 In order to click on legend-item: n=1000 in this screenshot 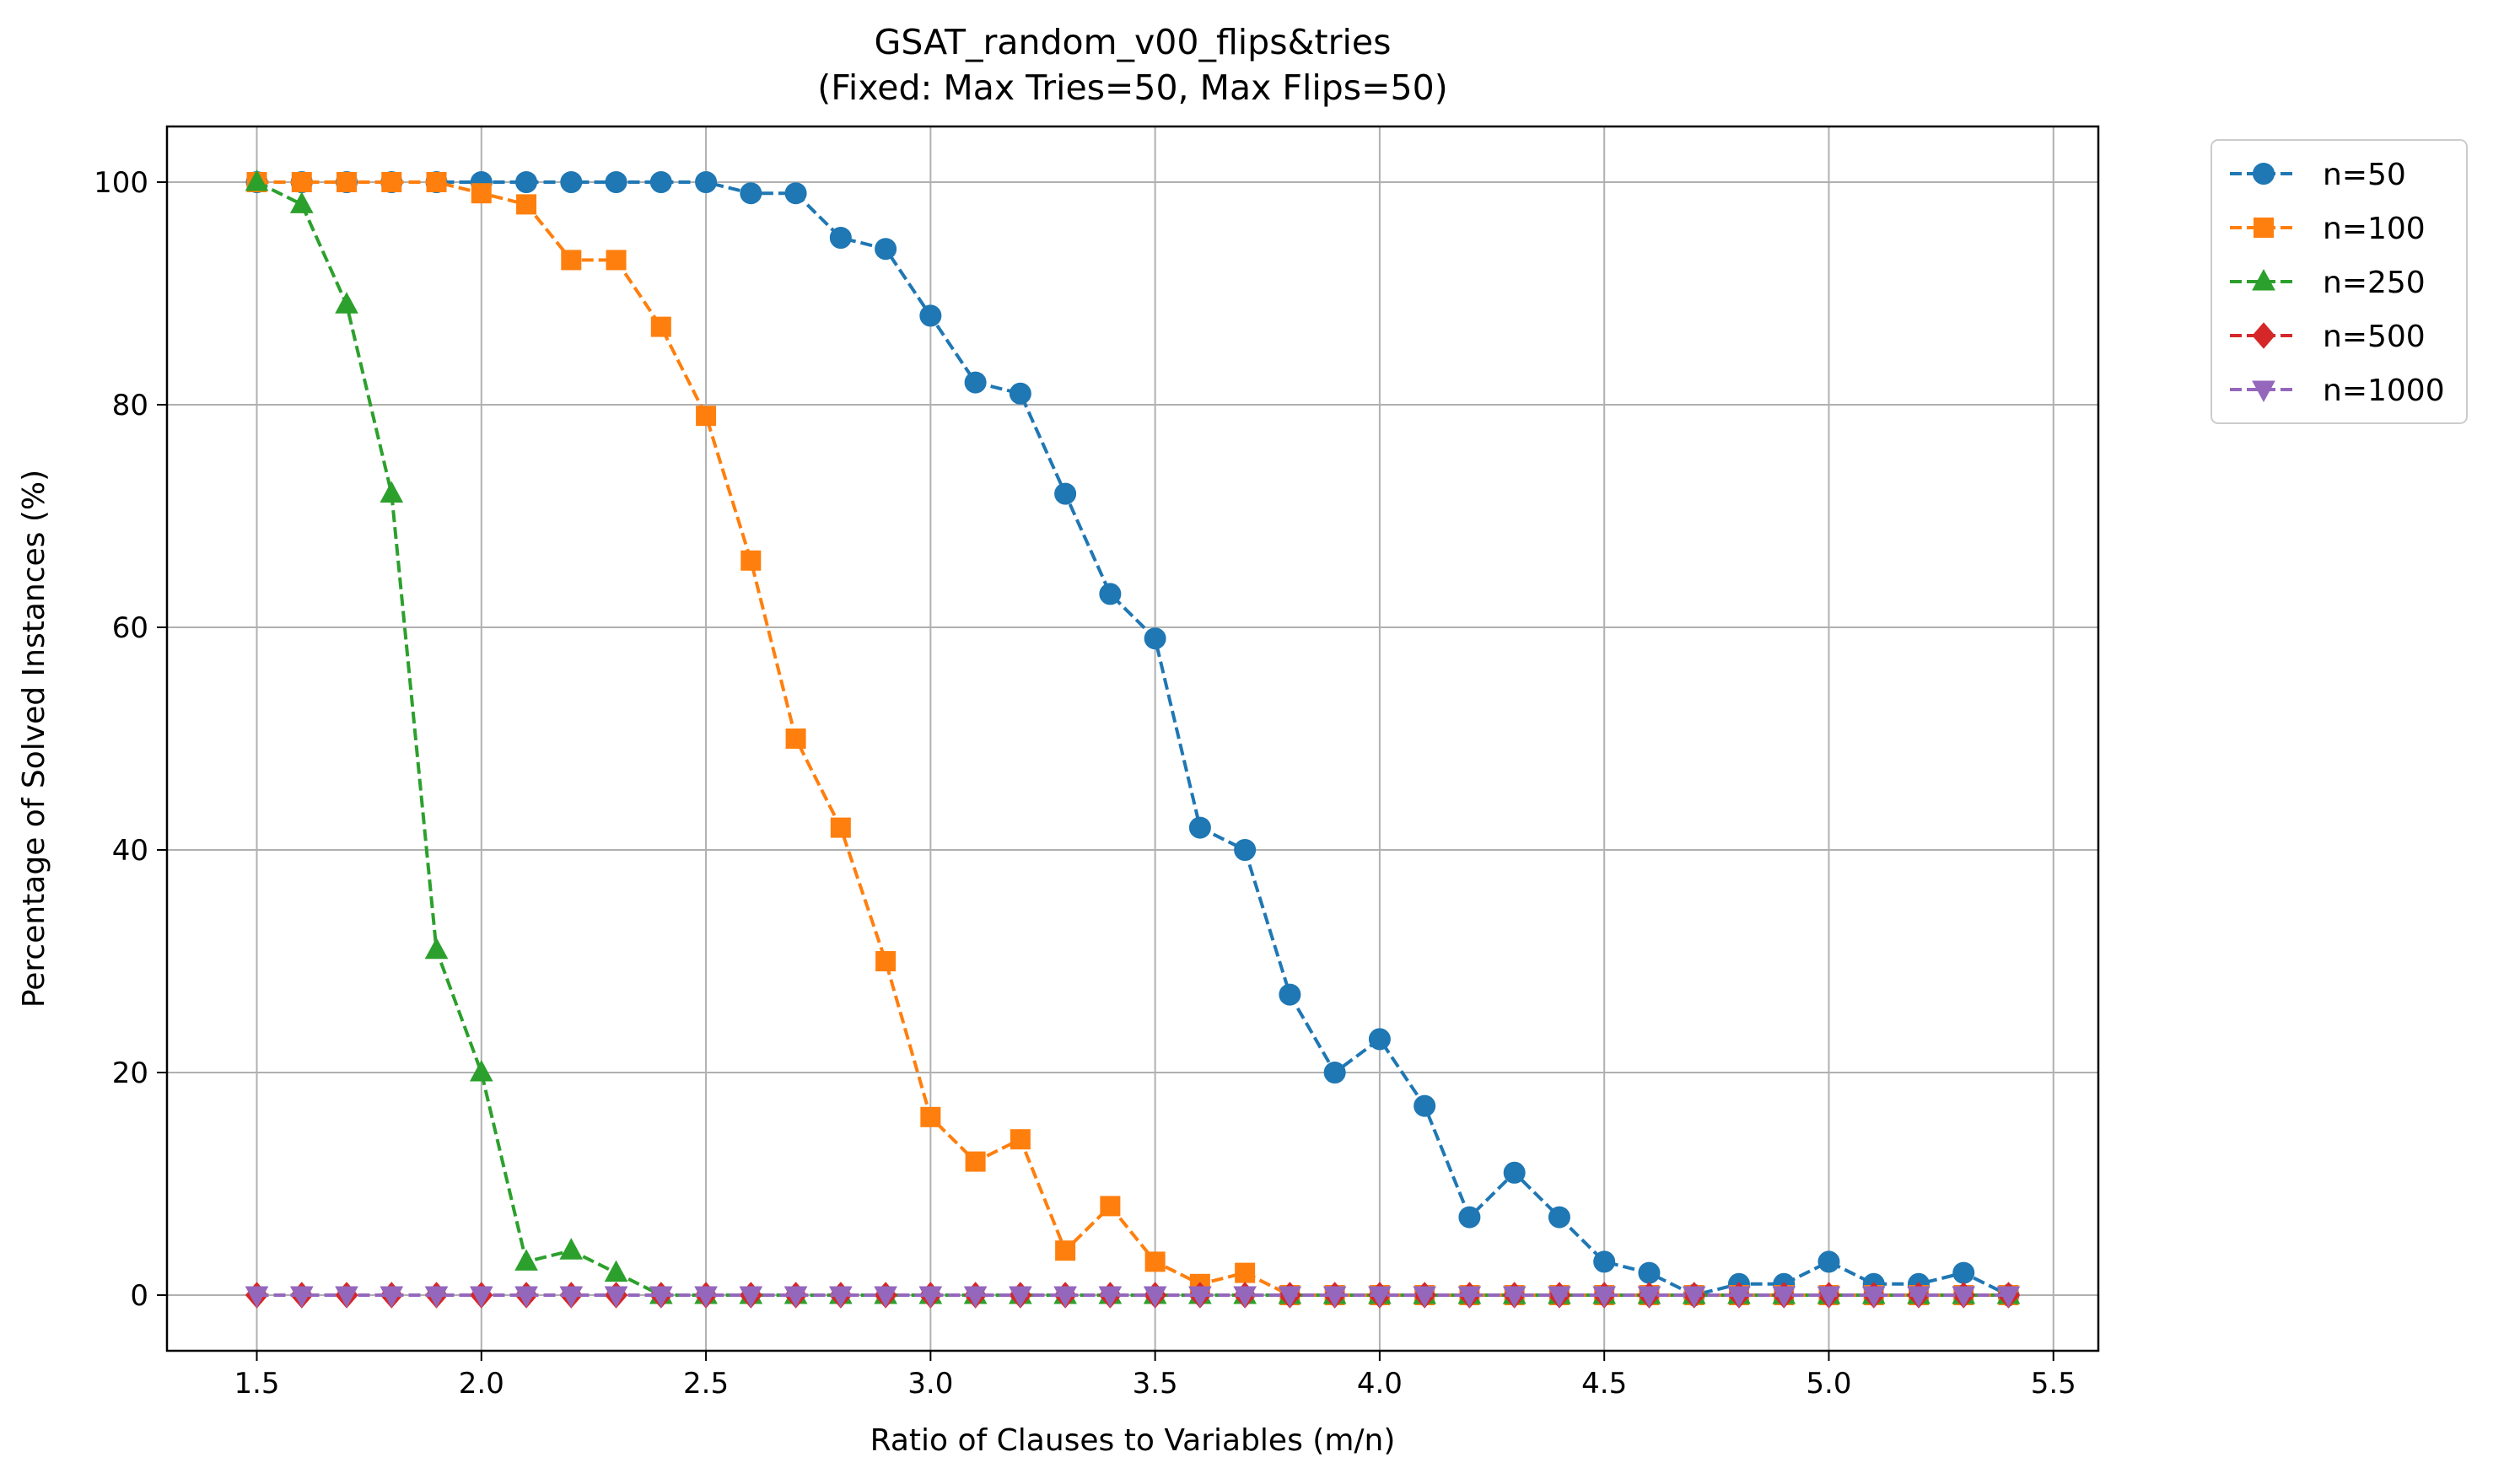, I will do `click(2337, 391)`.